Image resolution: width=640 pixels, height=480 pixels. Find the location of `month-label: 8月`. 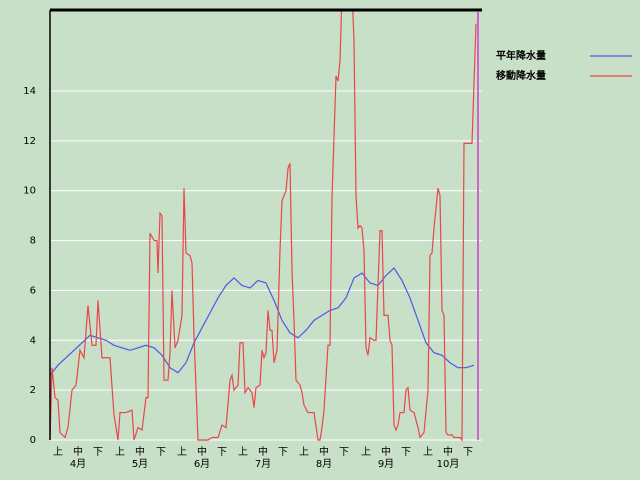

month-label: 8月 is located at coordinates (324, 464).